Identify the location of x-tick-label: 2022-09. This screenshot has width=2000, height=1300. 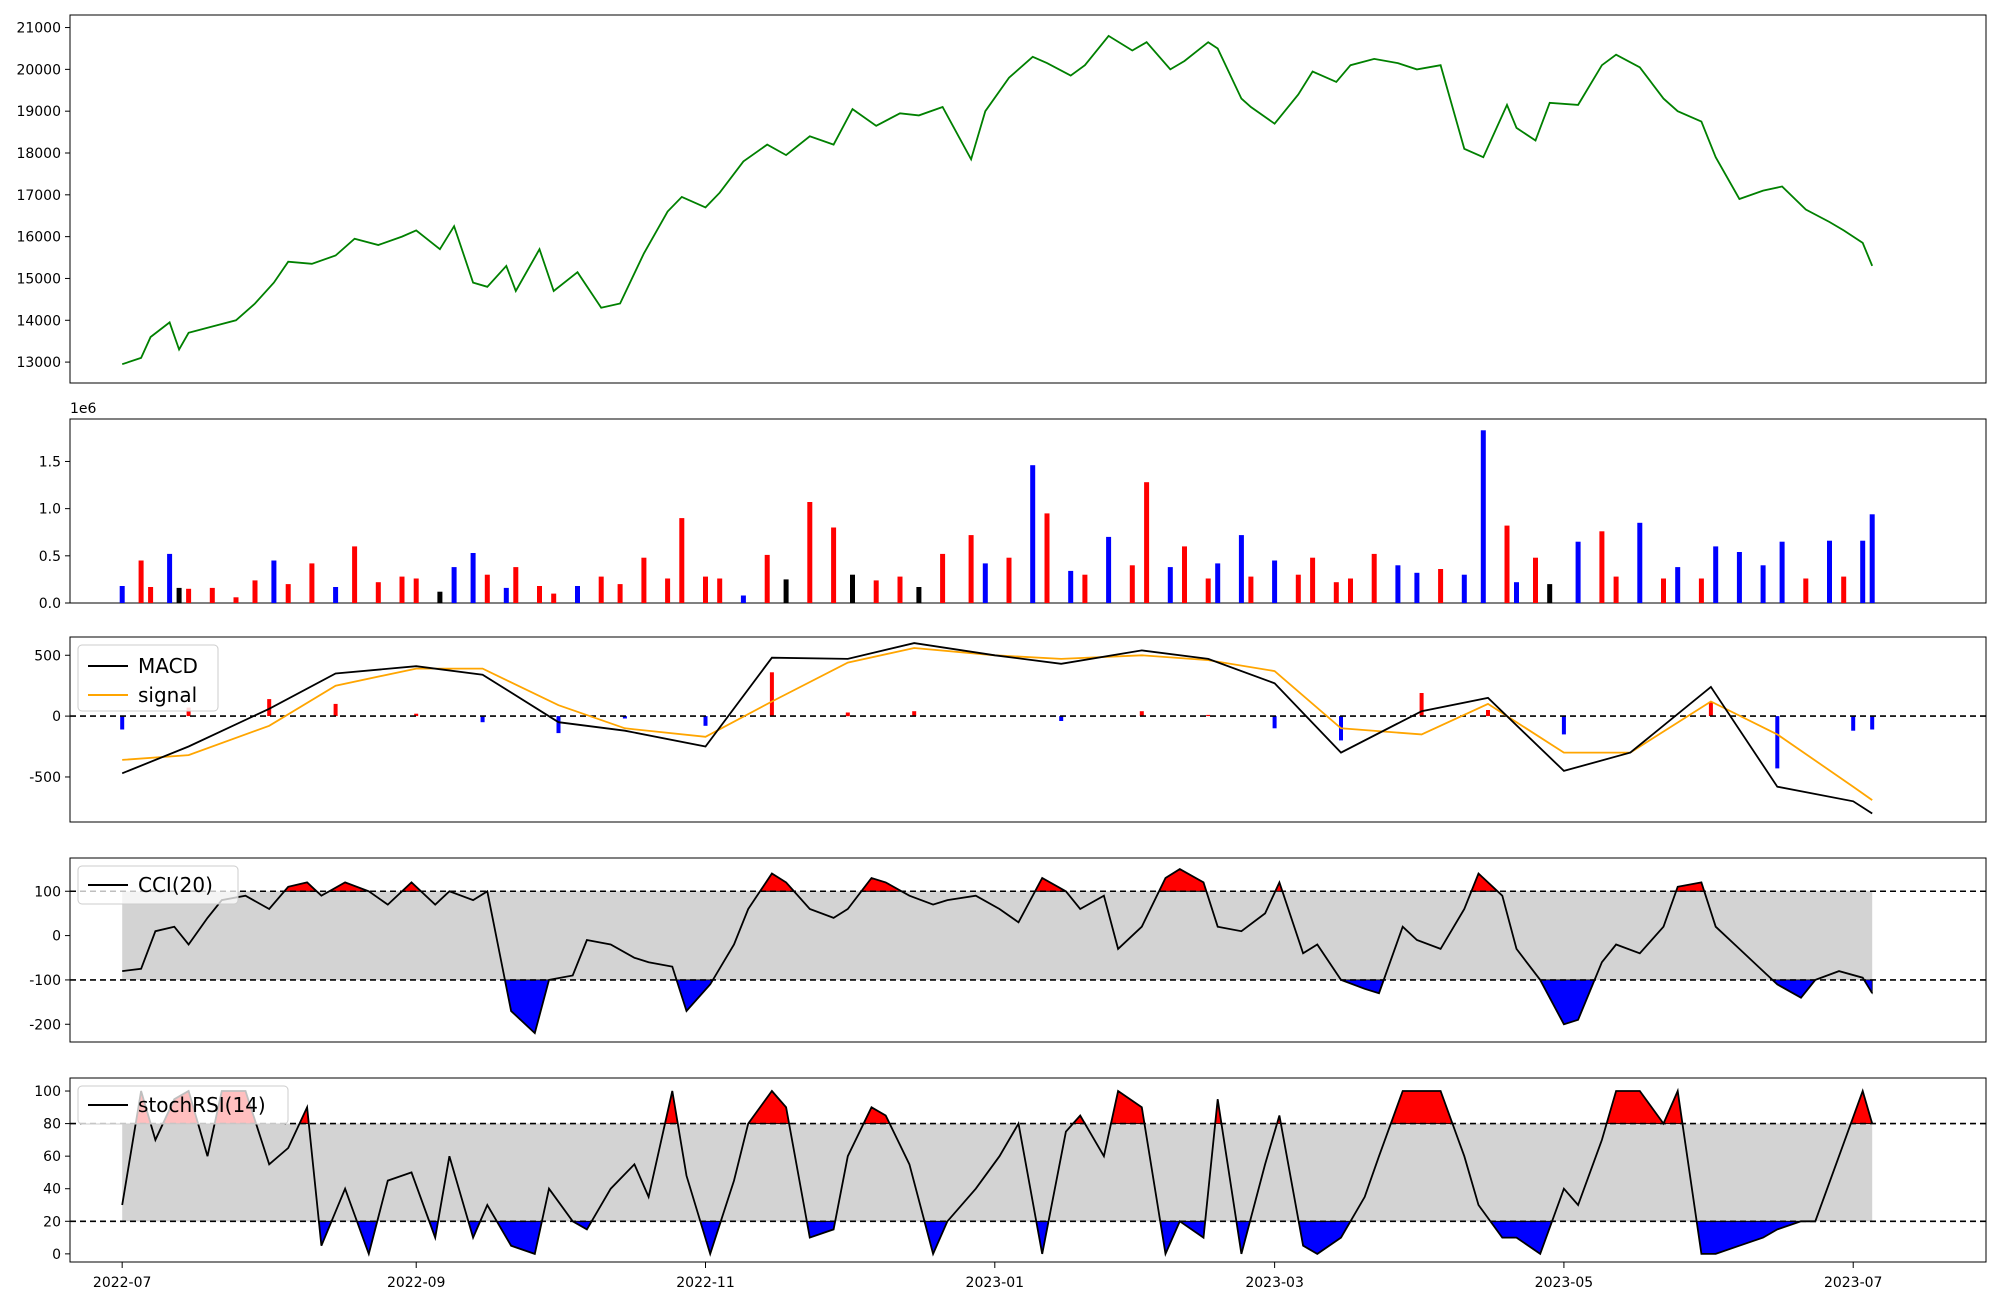
(416, 1283).